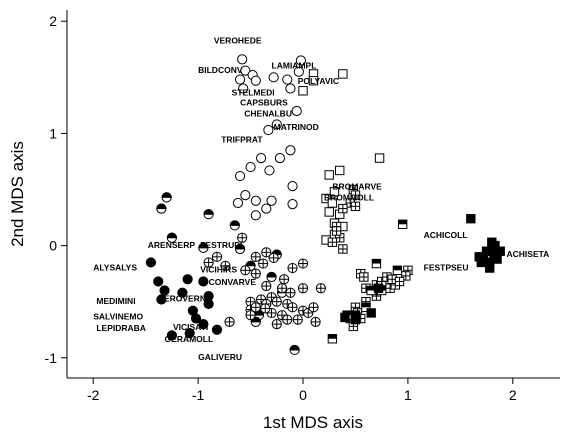 The height and width of the screenshot is (435, 563). I want to click on point-label: SALVINEMO, so click(118, 317).